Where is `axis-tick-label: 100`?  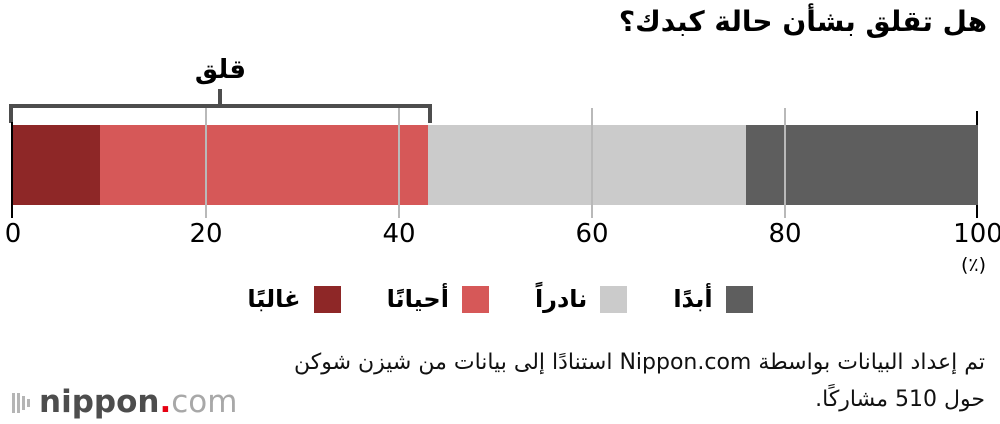 axis-tick-label: 100 is located at coordinates (976, 234).